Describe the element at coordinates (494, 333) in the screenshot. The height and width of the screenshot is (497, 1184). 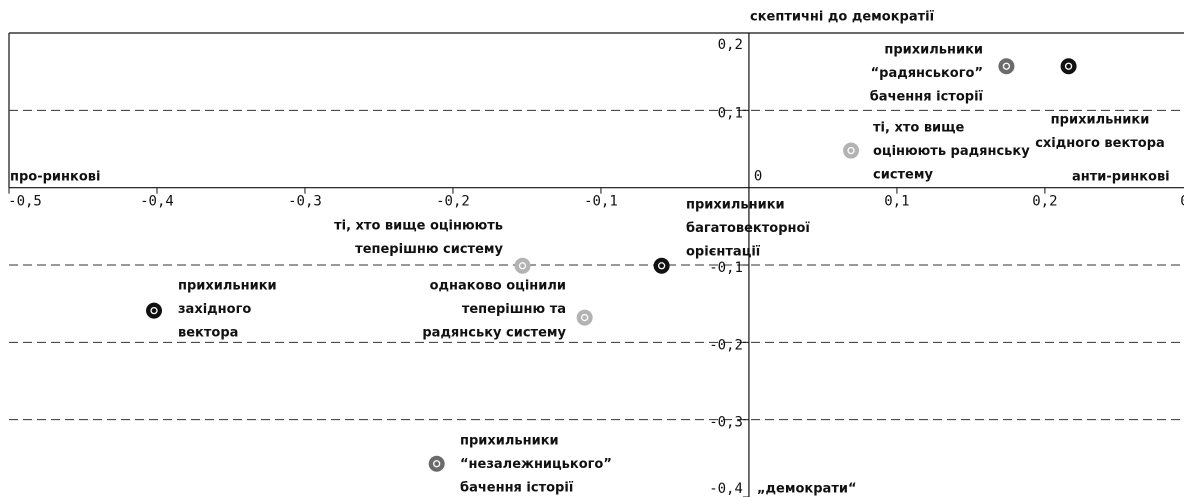
I see `point-label: радянську систему` at that location.